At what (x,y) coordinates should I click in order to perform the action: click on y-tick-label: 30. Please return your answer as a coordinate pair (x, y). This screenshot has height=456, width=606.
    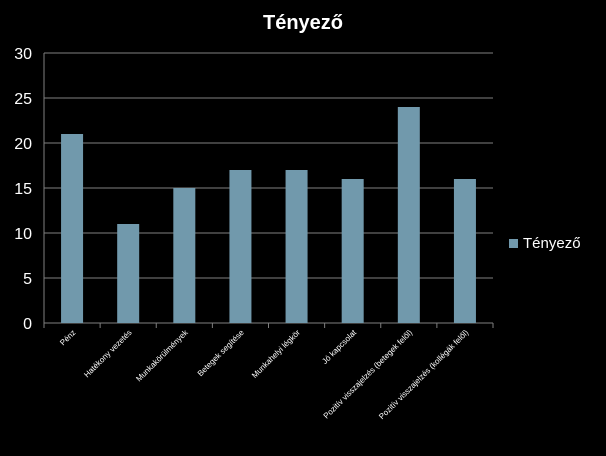
    Looking at the image, I should click on (23, 54).